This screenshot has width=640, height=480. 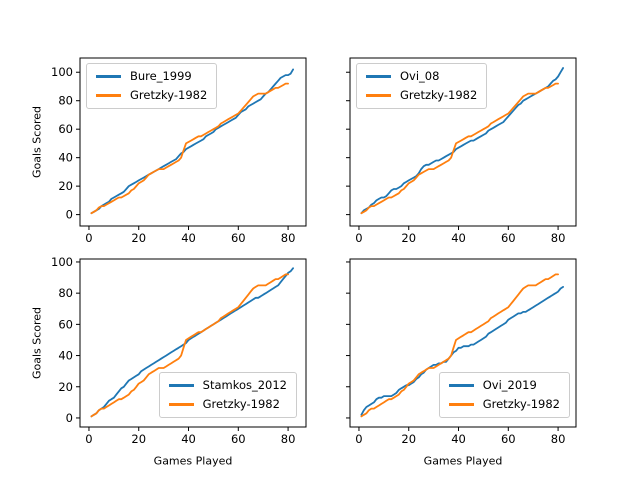 I want to click on series-line-Bure_1999, so click(x=192, y=141).